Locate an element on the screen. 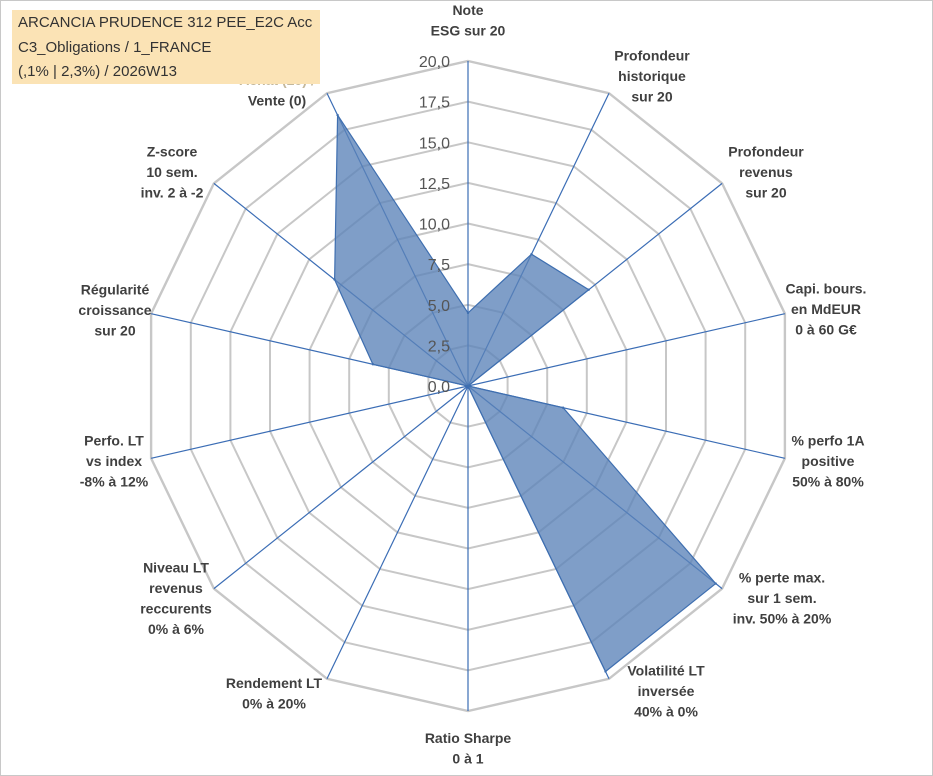  axis-label-2-line-0: Profondeur is located at coordinates (766, 152).